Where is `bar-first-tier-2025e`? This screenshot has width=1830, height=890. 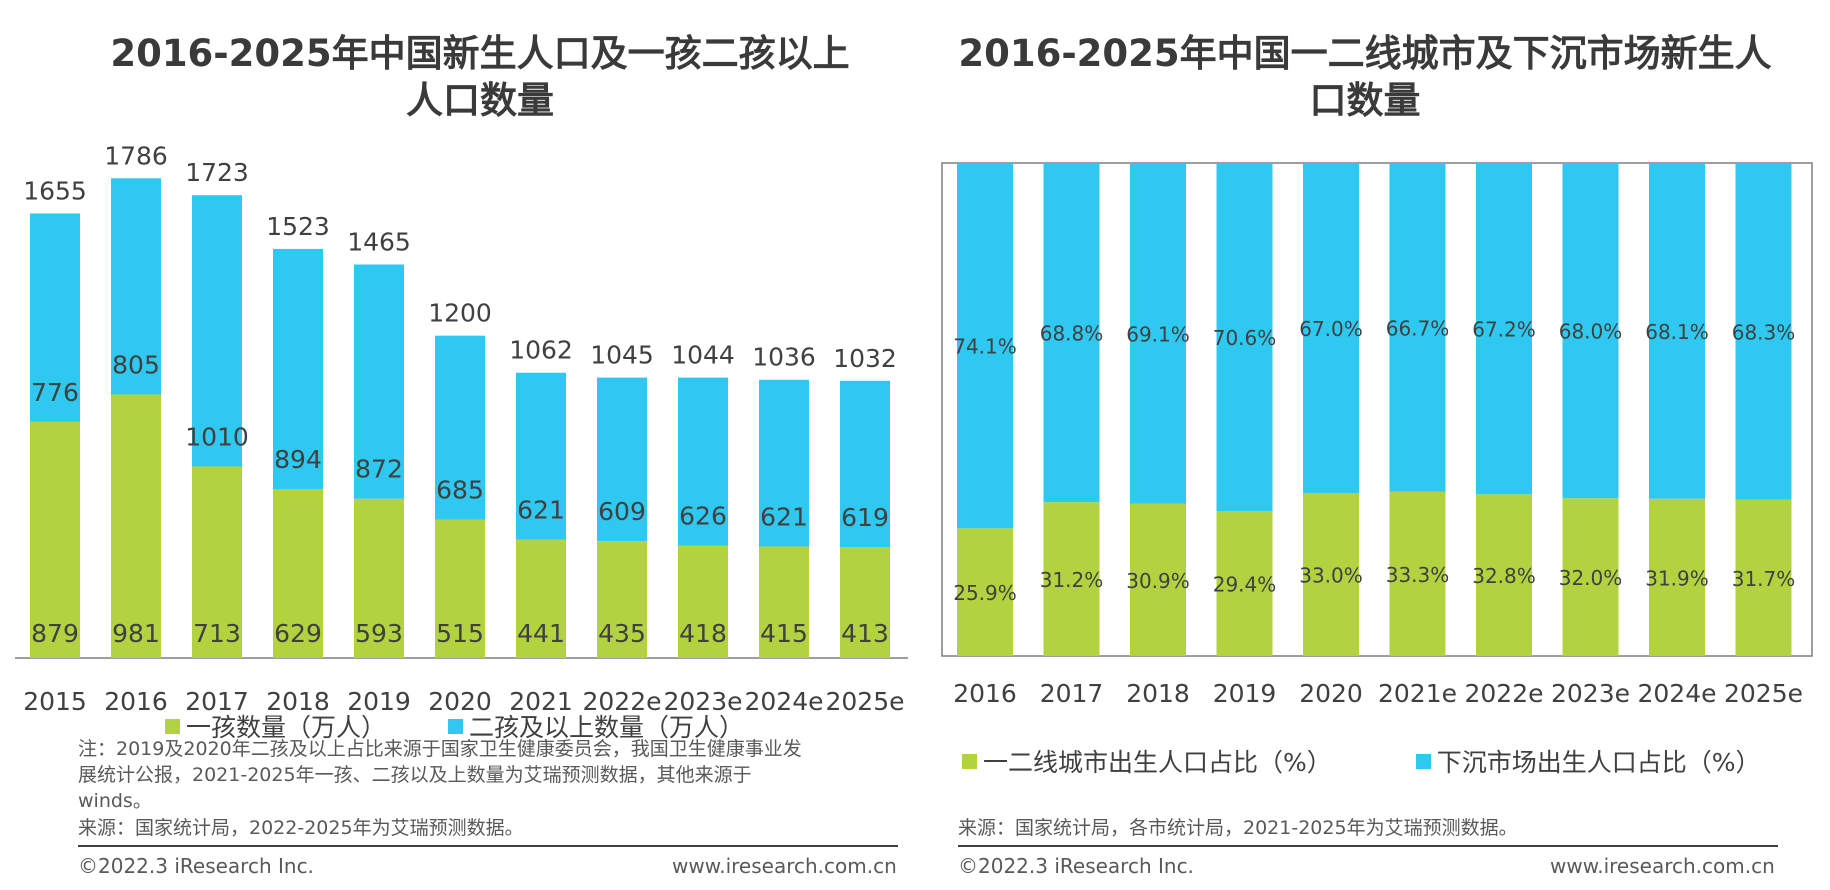 bar-first-tier-2025e is located at coordinates (1763, 577).